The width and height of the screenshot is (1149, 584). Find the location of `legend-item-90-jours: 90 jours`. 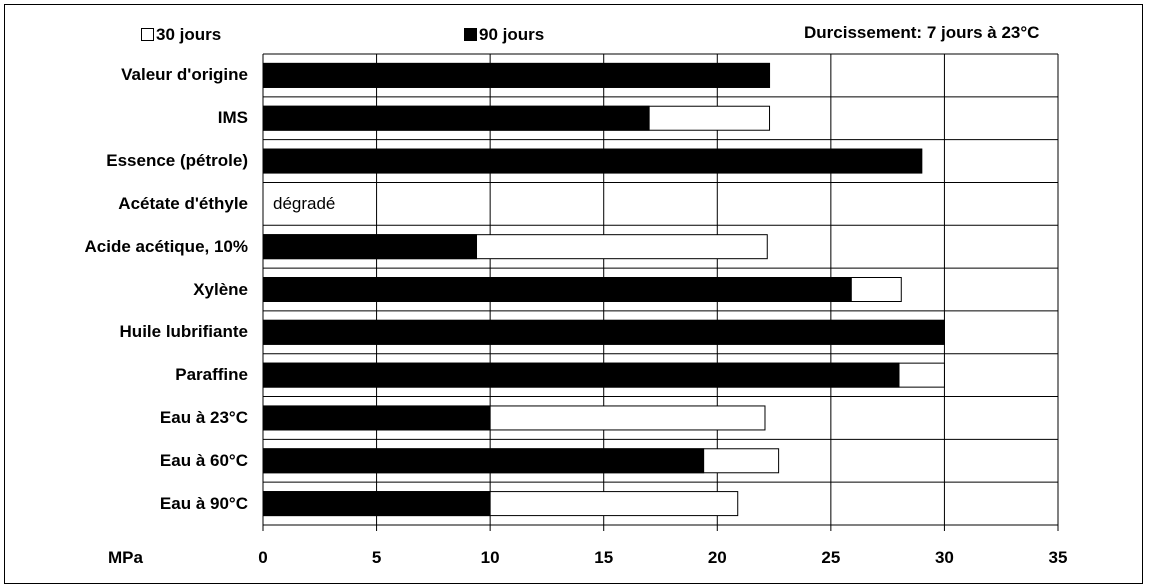

legend-item-90-jours: 90 jours is located at coordinates (504, 34).